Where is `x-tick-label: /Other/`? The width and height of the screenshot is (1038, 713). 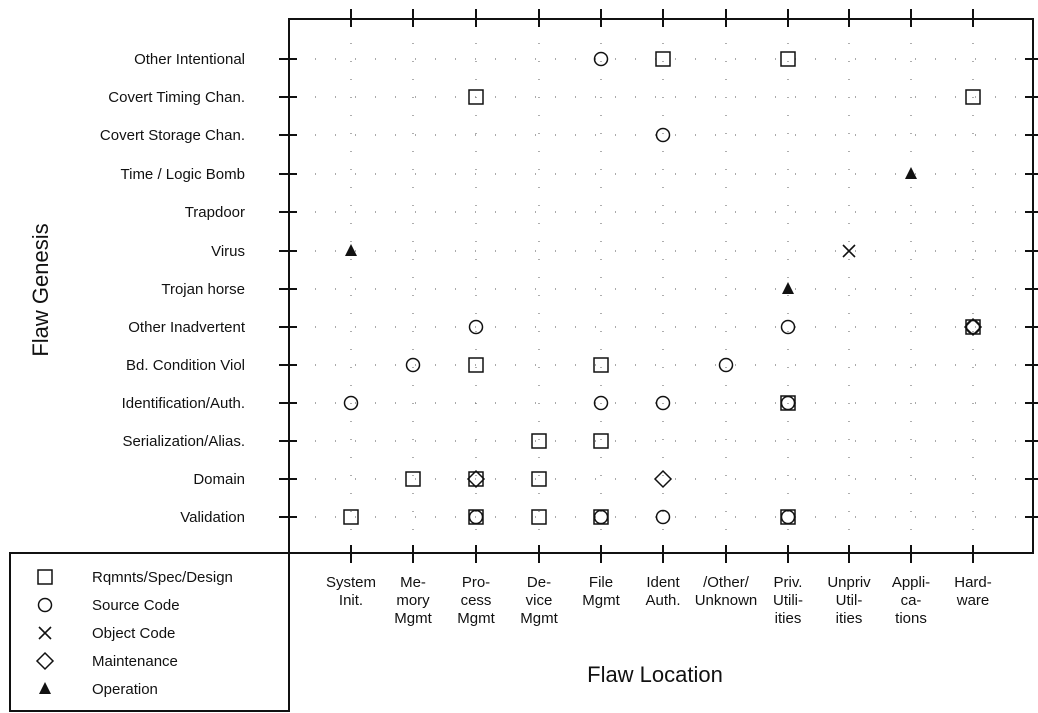
x-tick-label: /Other/ is located at coordinates (726, 582).